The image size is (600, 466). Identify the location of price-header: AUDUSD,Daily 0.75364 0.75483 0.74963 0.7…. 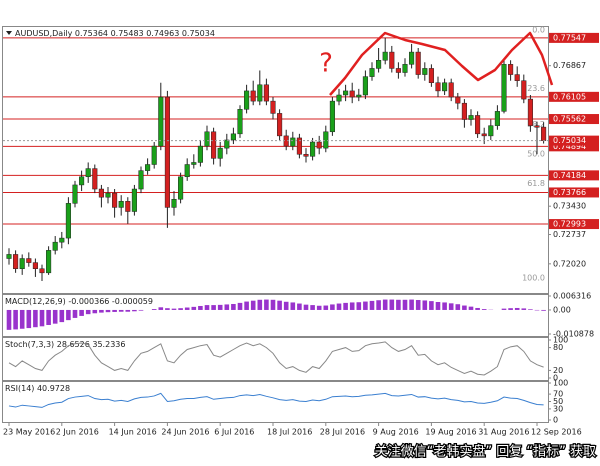
(115, 33).